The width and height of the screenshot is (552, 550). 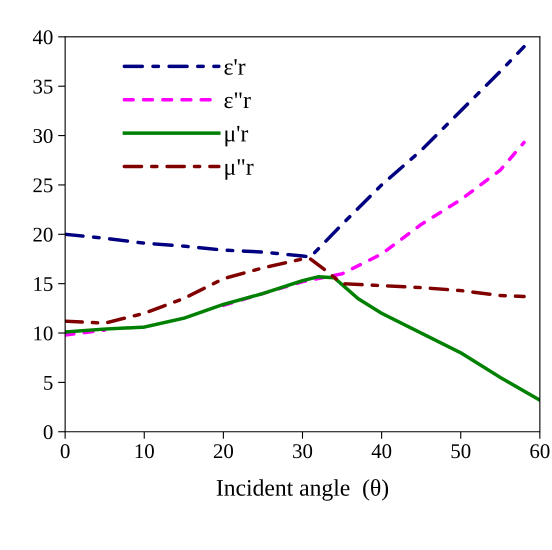 I want to click on y-tick-label: 10, so click(x=43, y=333).